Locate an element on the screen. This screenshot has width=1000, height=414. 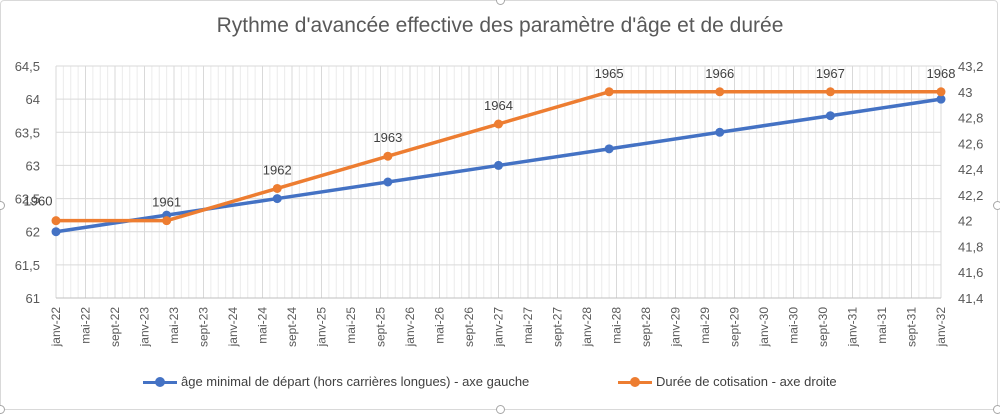
x-tick-label: sept-29 is located at coordinates (735, 327).